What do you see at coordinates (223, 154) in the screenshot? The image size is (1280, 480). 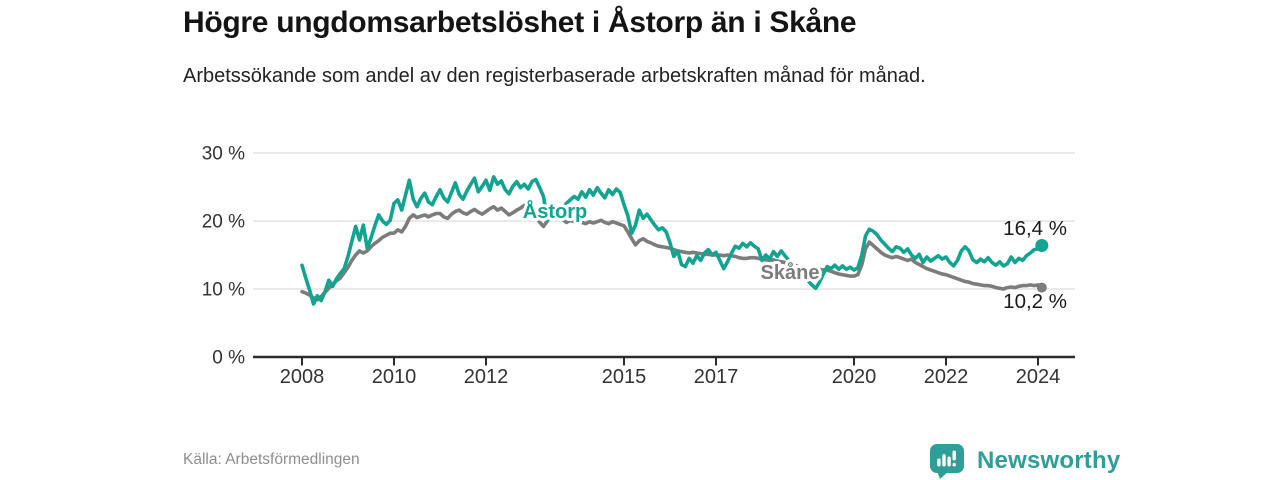 I see `y-axis-tick-label: 30 %` at bounding box center [223, 154].